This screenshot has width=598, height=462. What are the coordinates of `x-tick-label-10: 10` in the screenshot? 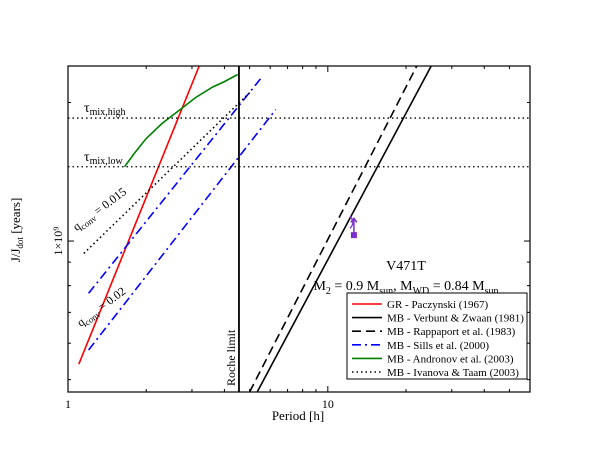 It's located at (328, 404).